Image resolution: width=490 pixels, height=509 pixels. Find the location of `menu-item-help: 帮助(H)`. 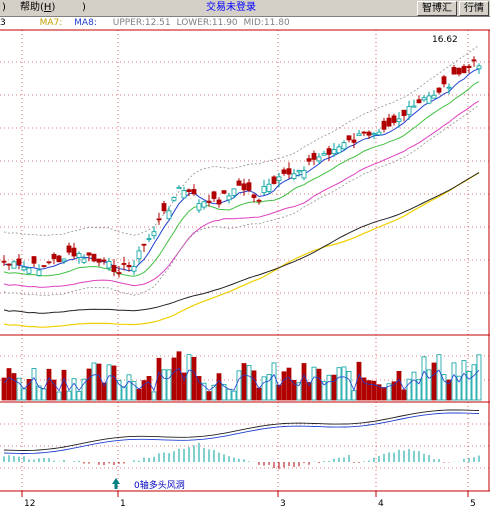

menu-item-help: 帮助(H) is located at coordinates (38, 7).